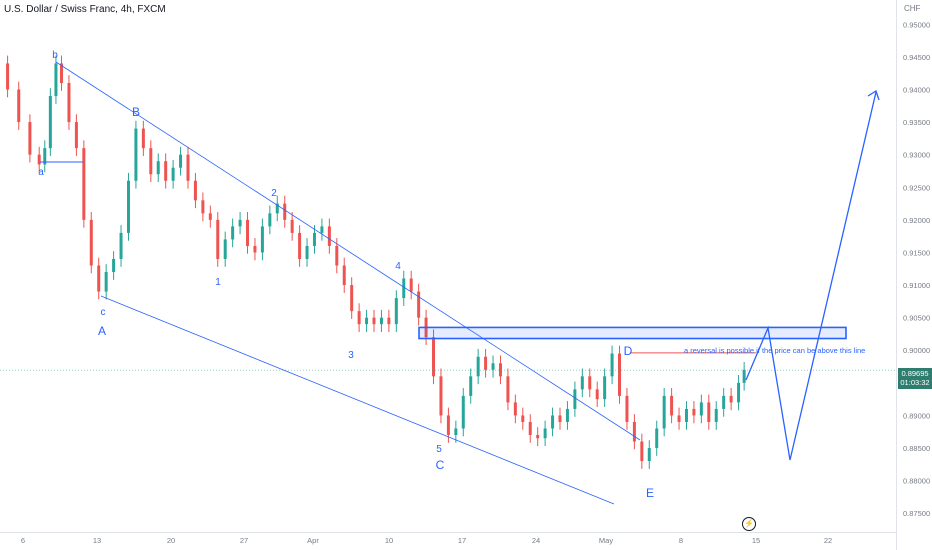  I want to click on time-tick-label: 8, so click(681, 540).